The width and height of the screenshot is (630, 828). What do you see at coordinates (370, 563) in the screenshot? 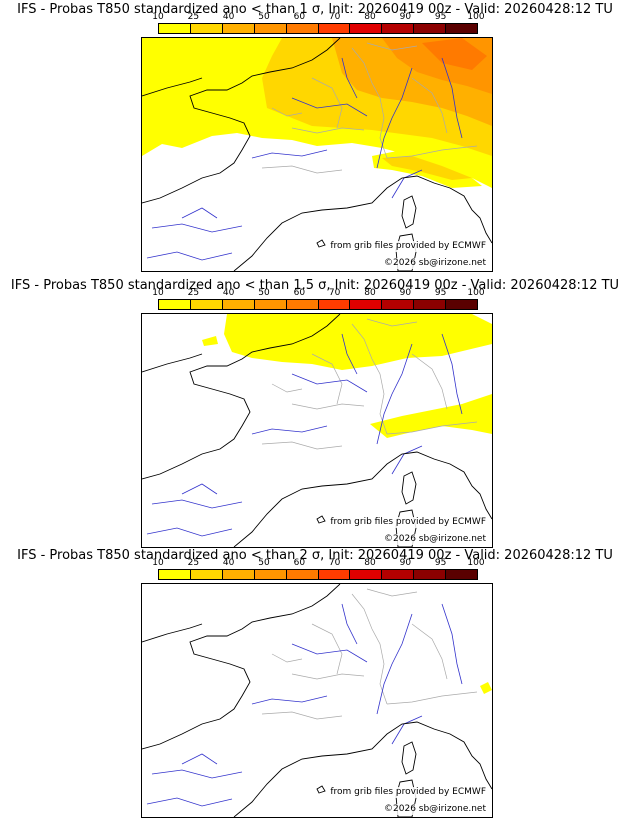
I see `colorbar-tick-label: 80` at bounding box center [370, 563].